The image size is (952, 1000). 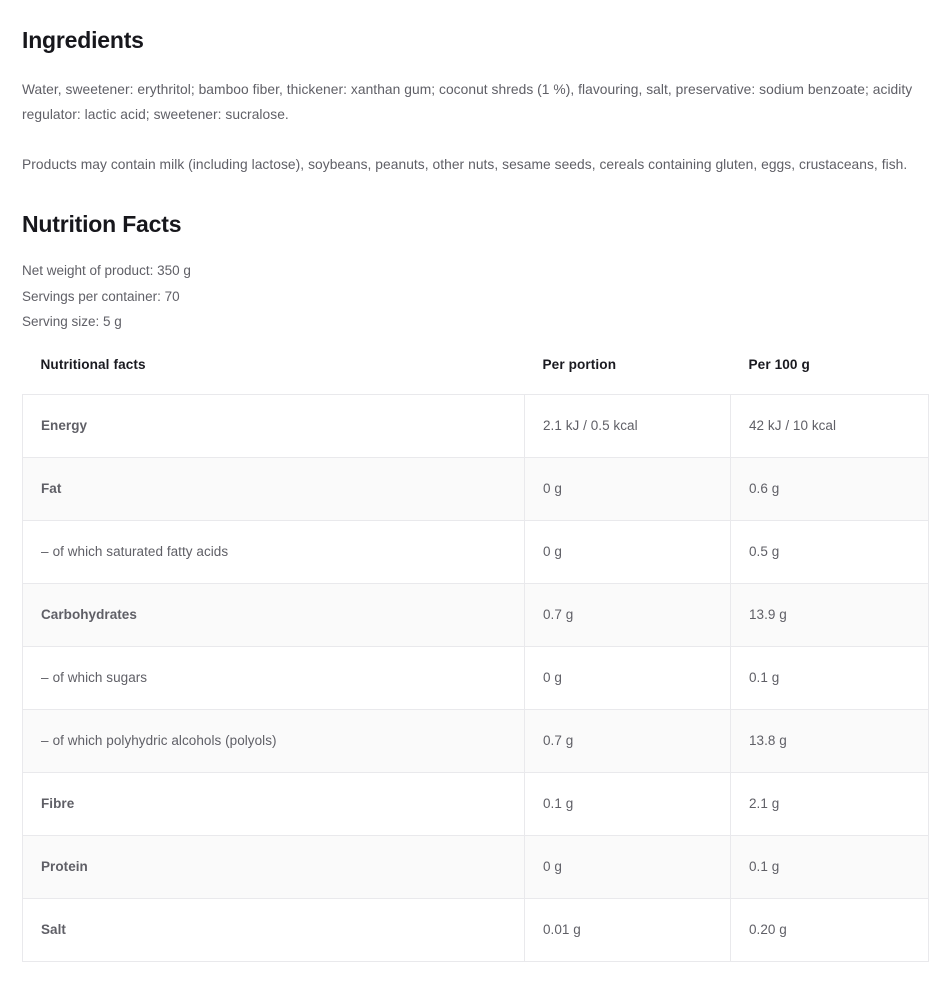 I want to click on row-label: Fibre, so click(x=273, y=803).